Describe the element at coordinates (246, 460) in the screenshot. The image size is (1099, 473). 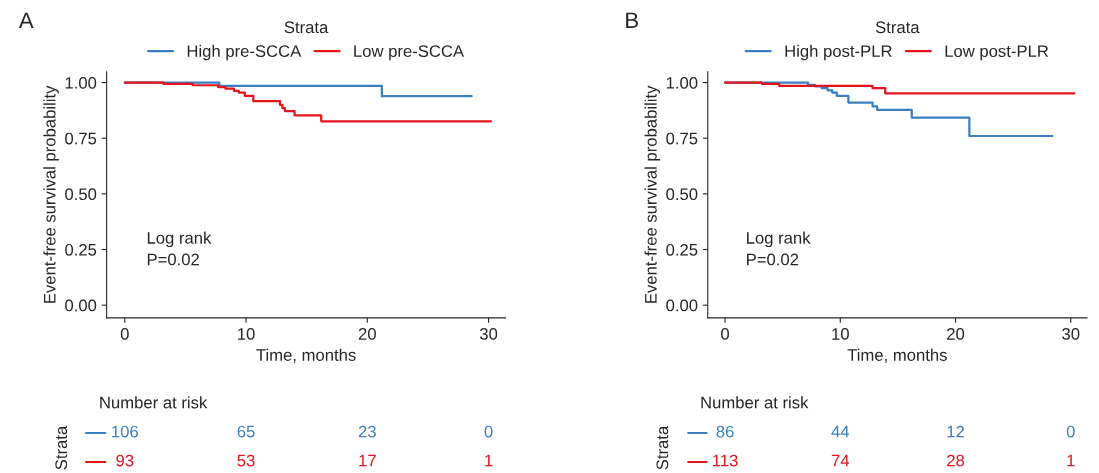
I see `text: 53` at that location.